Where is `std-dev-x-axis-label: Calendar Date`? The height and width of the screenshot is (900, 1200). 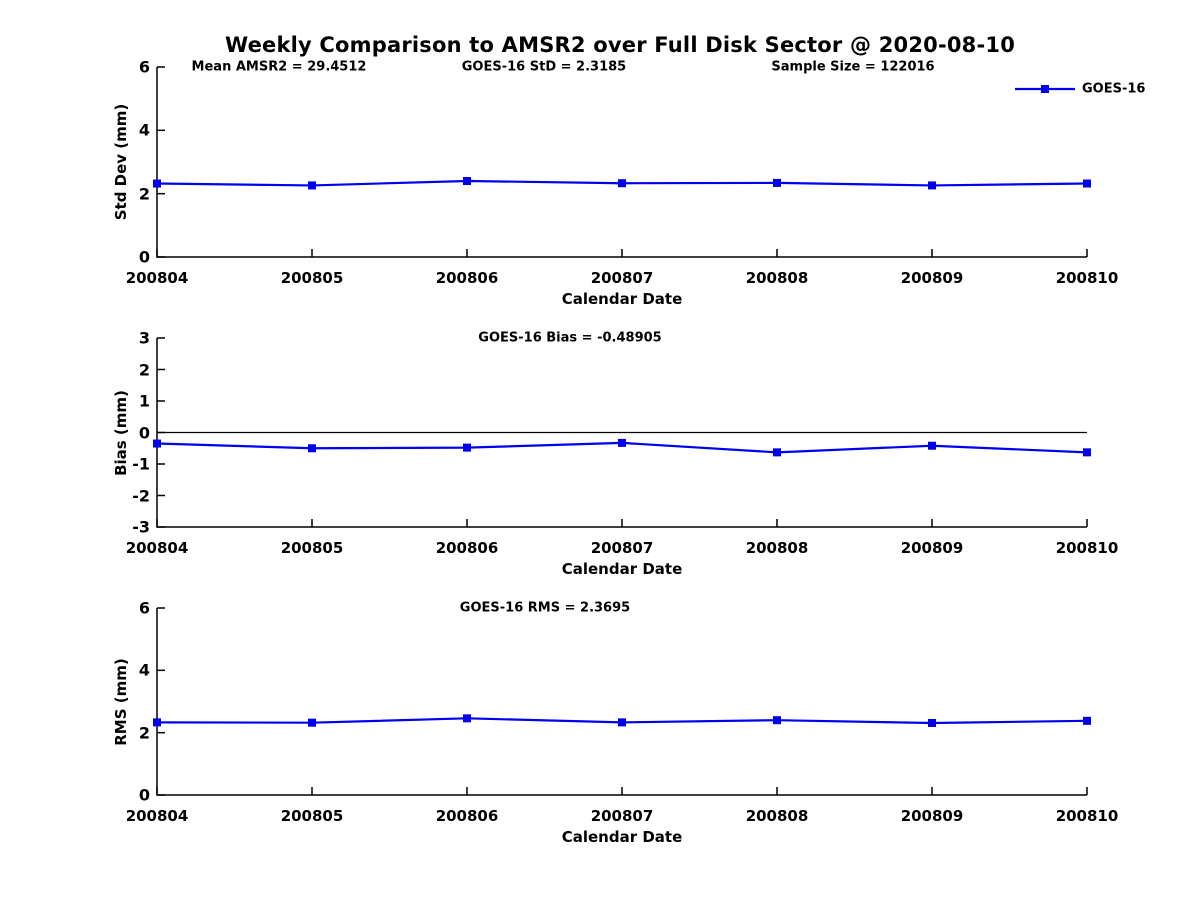
std-dev-x-axis-label: Calendar Date is located at coordinates (622, 299).